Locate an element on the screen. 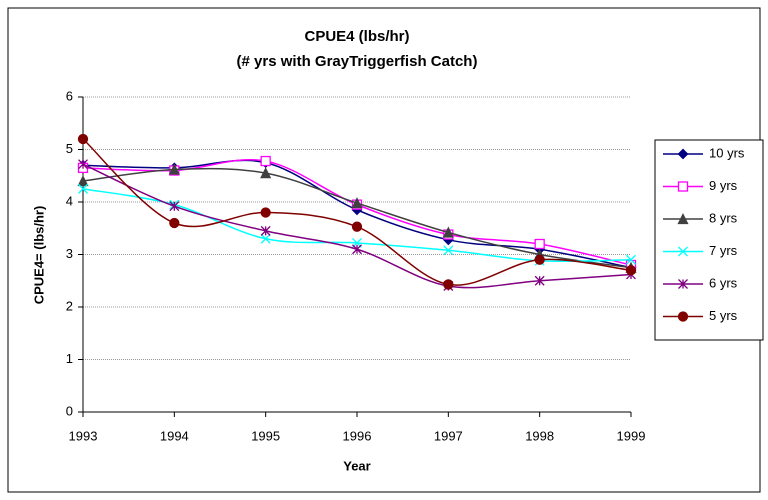 This screenshot has height=500, width=768. x-tick-label: 1996 is located at coordinates (357, 435).